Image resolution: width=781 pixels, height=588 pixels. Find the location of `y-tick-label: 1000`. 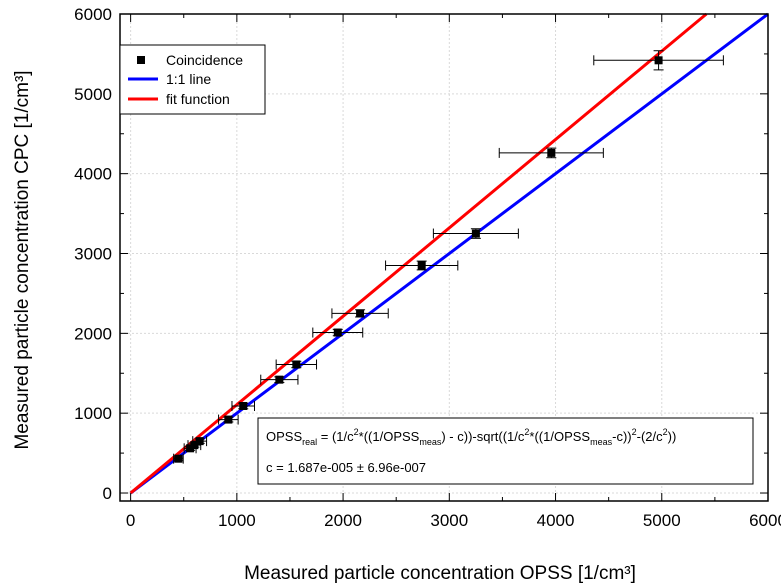

y-tick-label: 1000 is located at coordinates (93, 413).